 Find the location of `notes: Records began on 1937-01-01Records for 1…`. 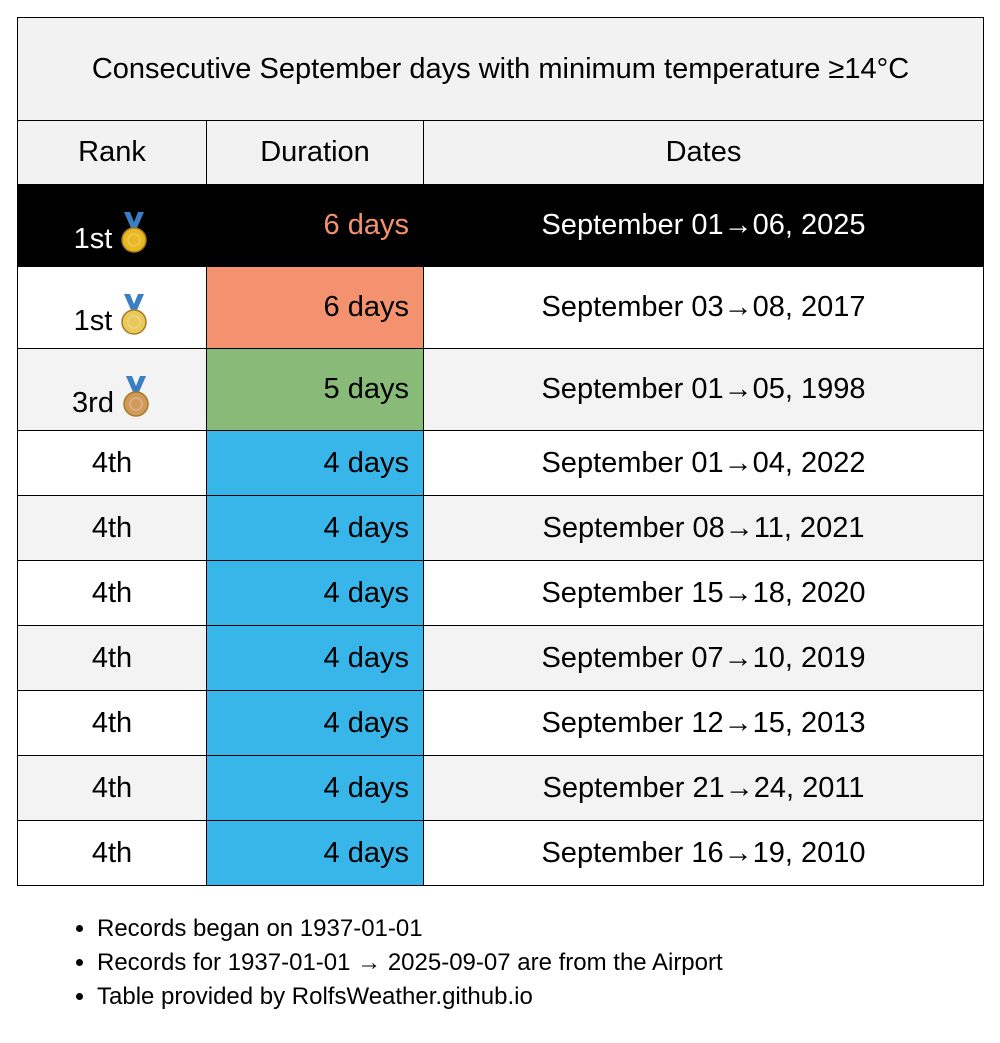

notes: Records began on 1937-01-01Records for 1… is located at coordinates (387, 963).